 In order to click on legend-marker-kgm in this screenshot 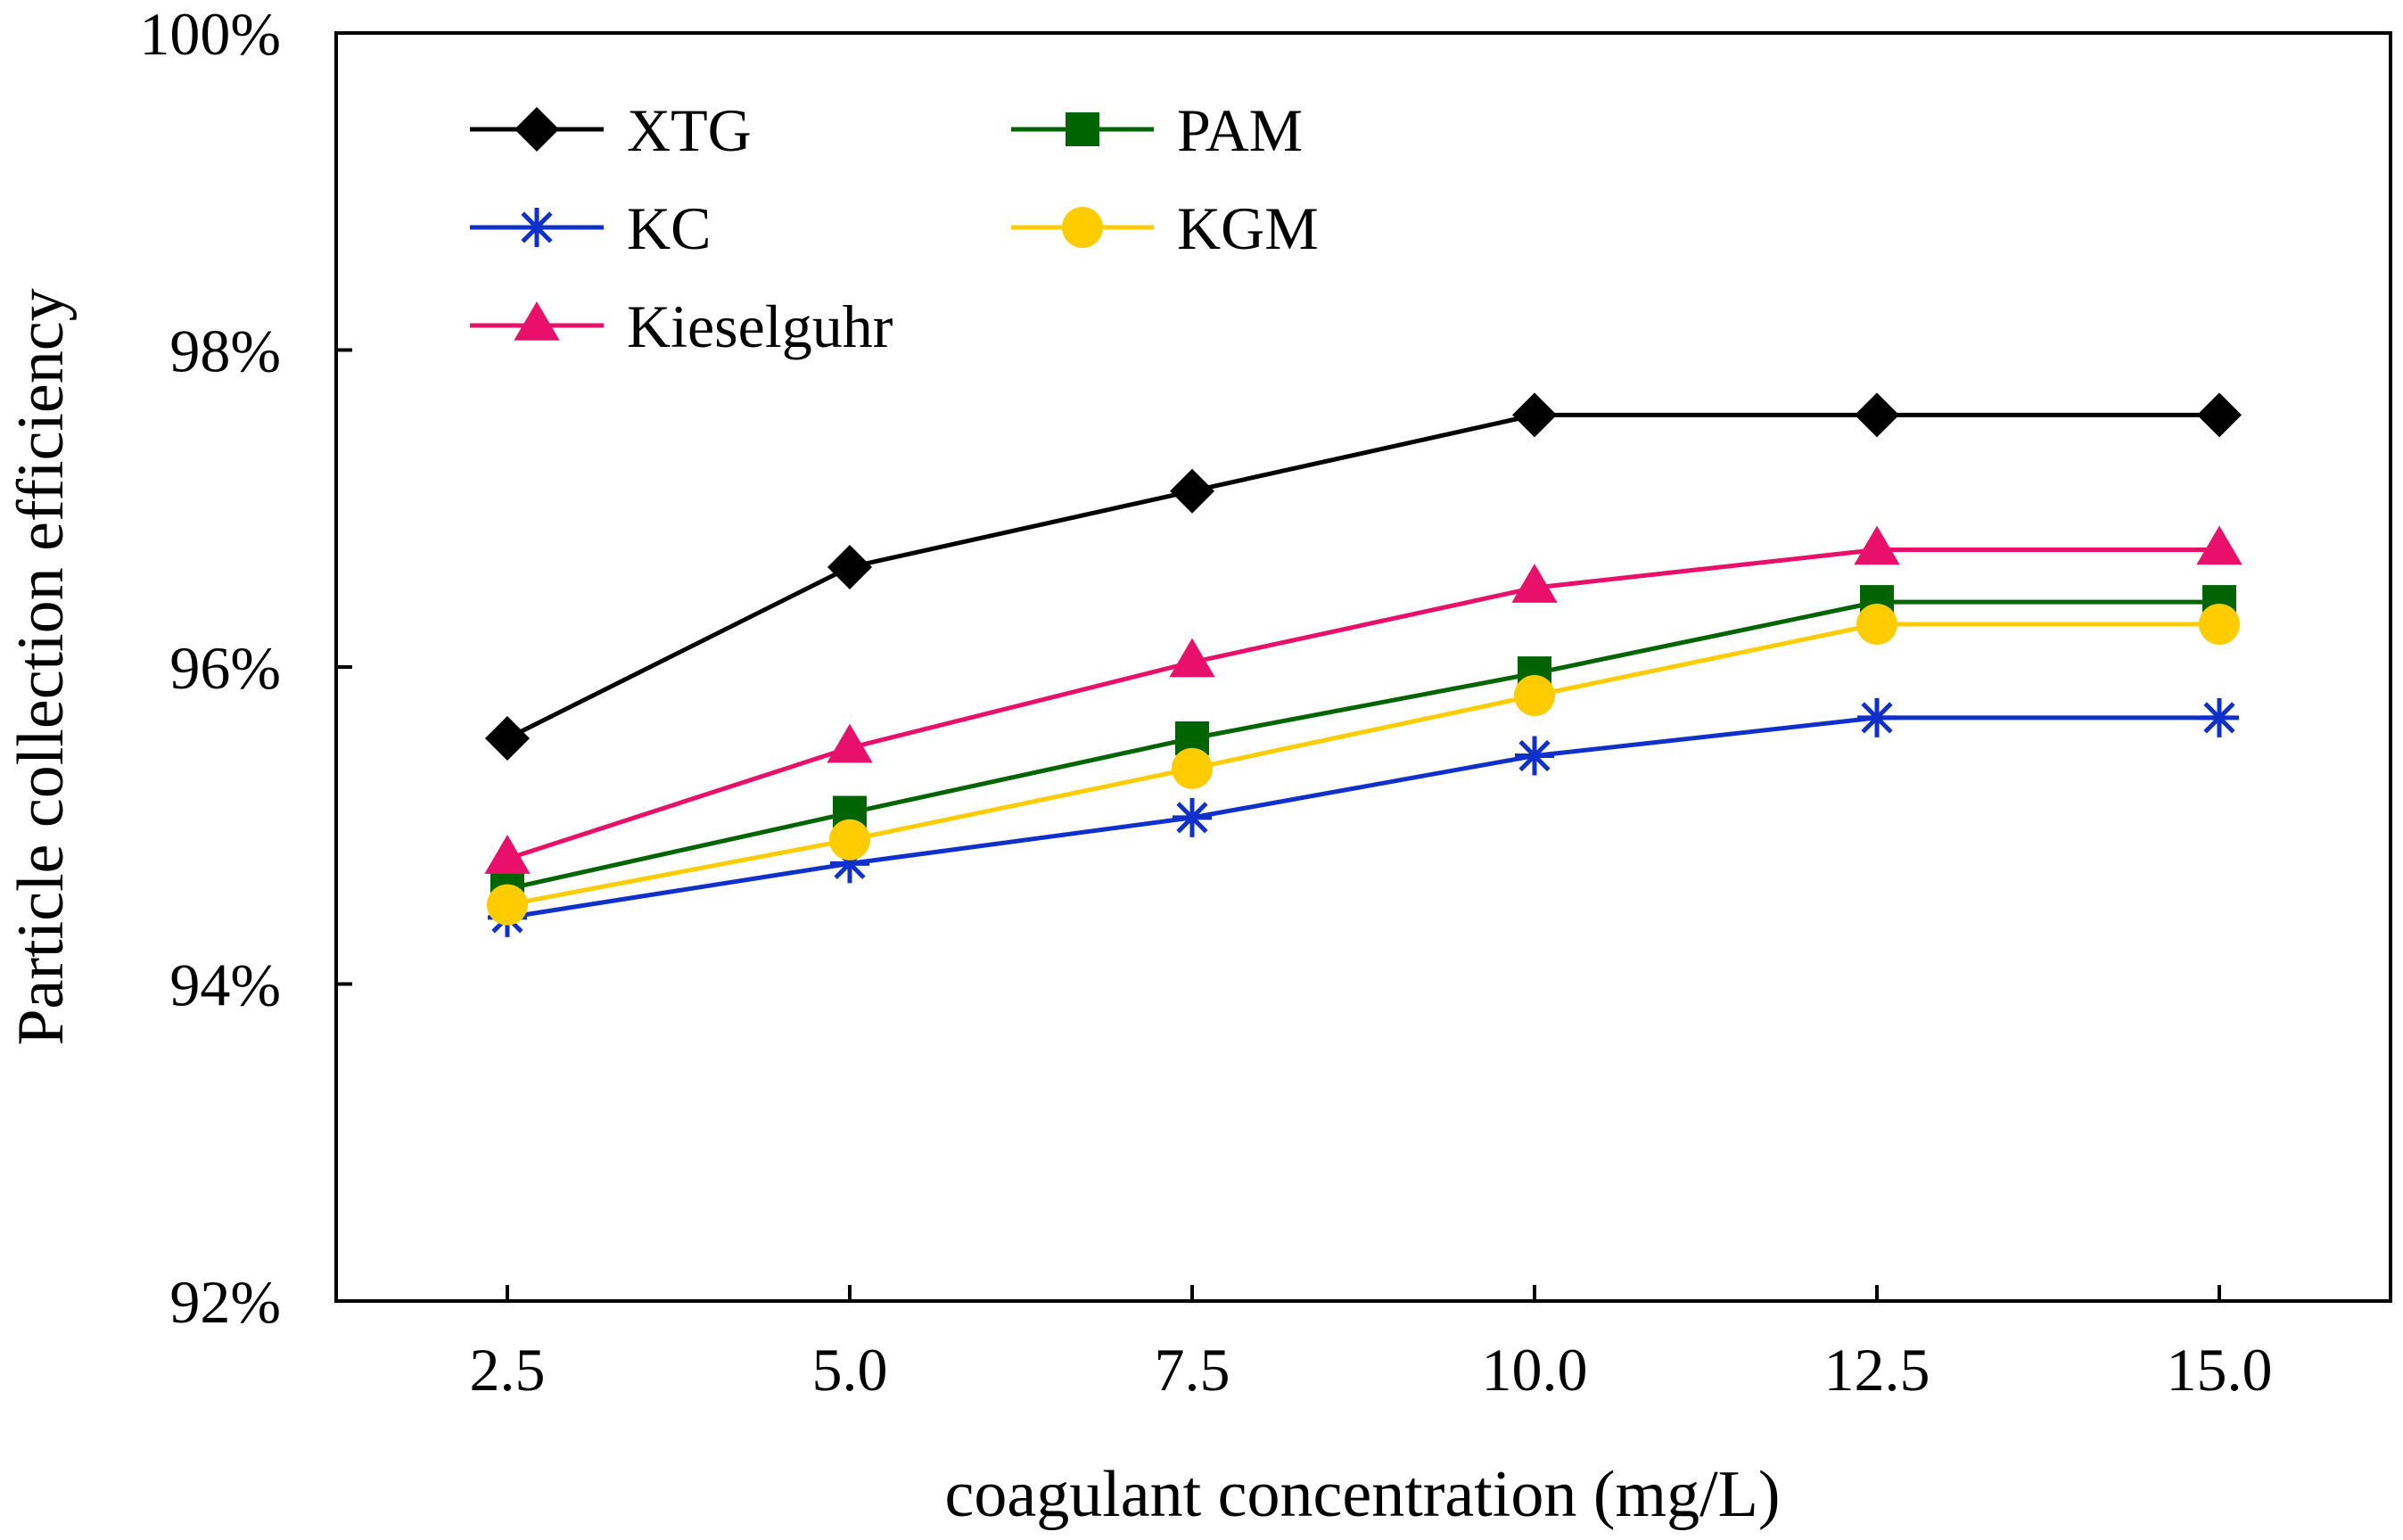, I will do `click(1082, 227)`.